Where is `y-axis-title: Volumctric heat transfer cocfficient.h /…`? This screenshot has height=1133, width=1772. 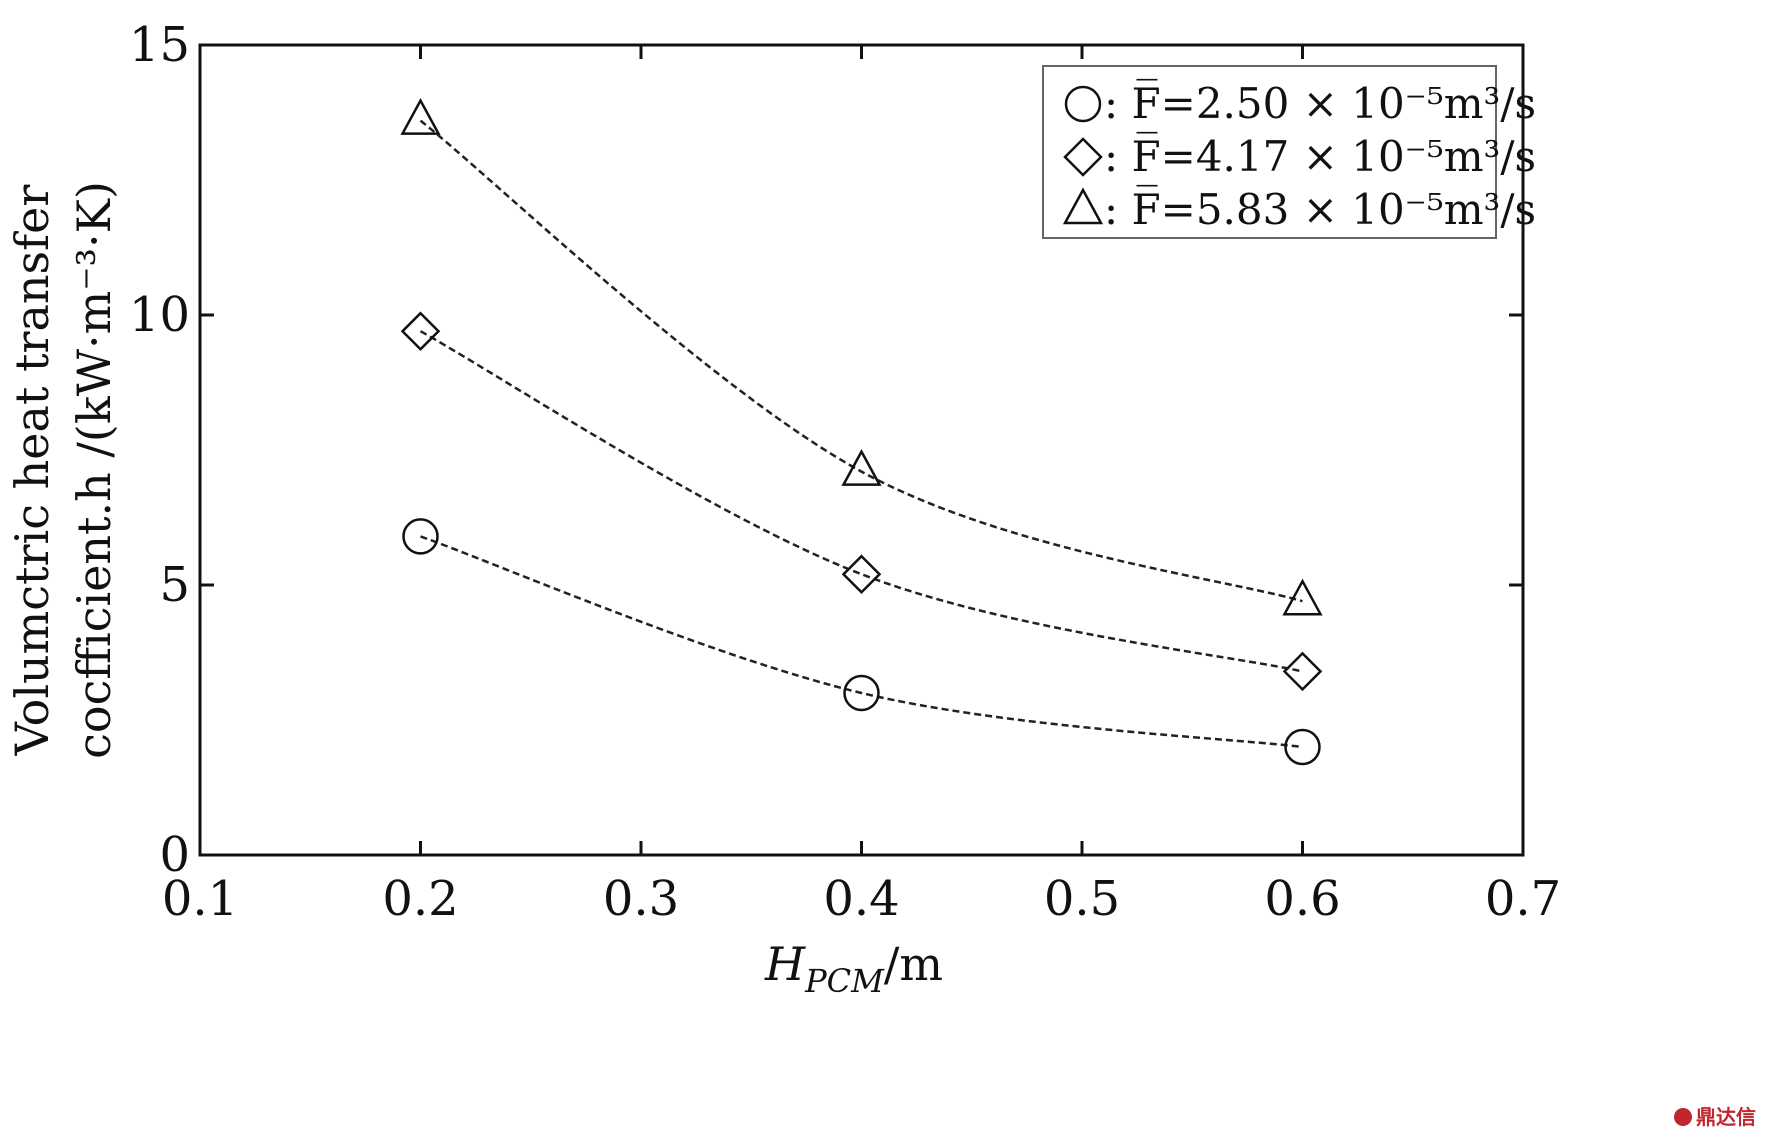
y-axis-title: Volumctric heat transfer cocfficient.h /… is located at coordinates (63, 470).